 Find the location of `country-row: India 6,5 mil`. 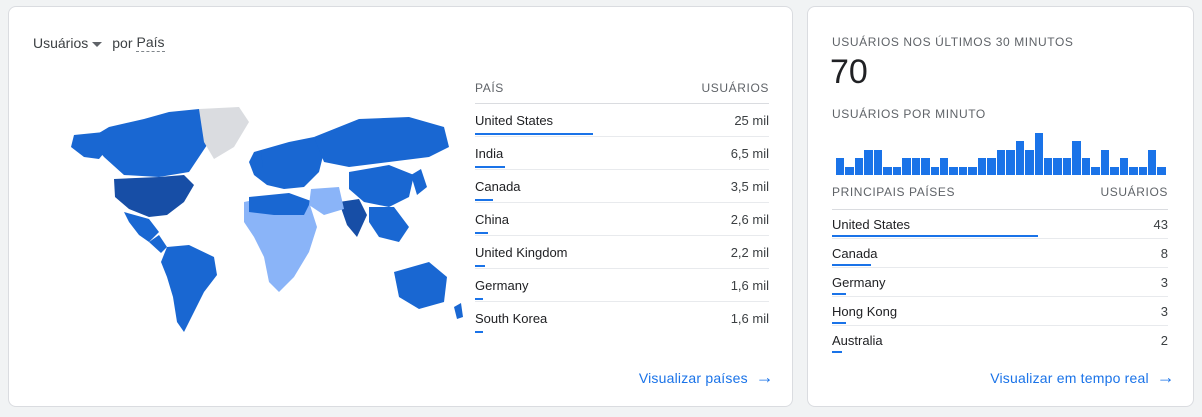

country-row: India 6,5 mil is located at coordinates (622, 153).